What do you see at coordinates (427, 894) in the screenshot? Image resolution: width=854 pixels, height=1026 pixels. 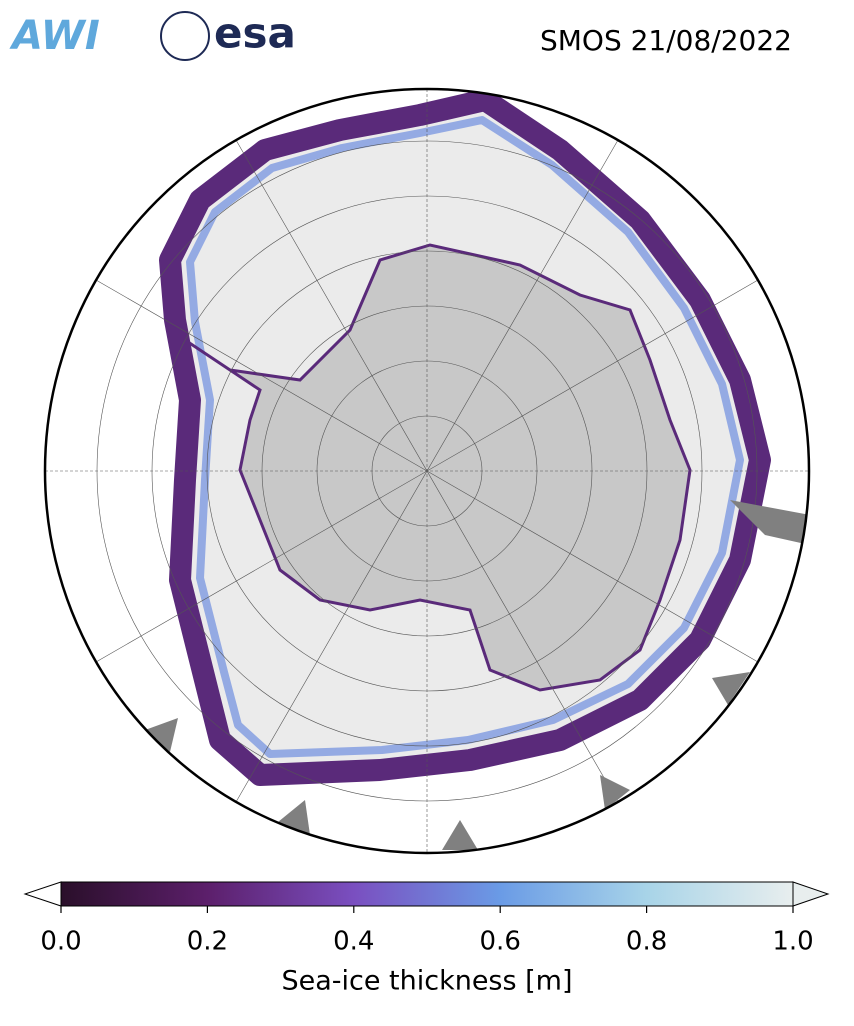 I see `colorbar-ramp` at bounding box center [427, 894].